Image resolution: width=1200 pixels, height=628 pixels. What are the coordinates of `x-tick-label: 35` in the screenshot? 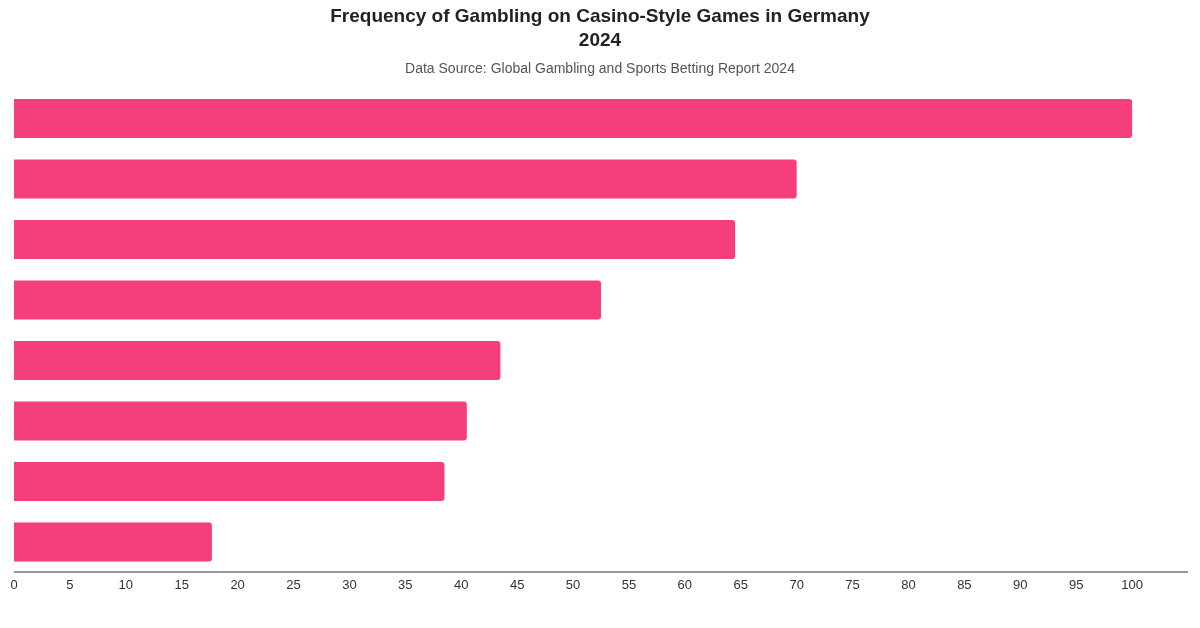 It's located at (405, 585).